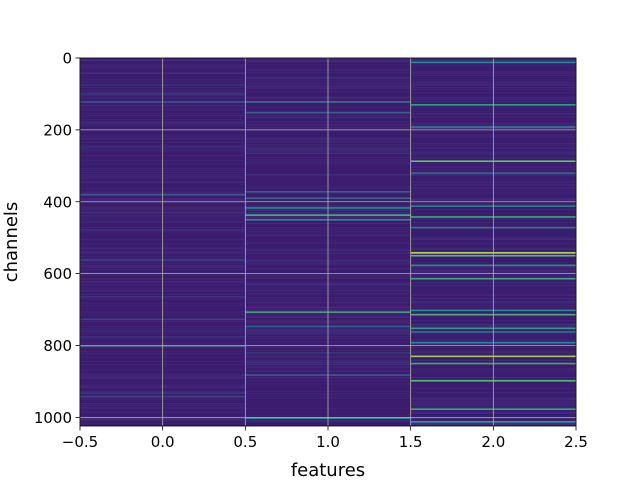 This screenshot has width=640, height=480. What do you see at coordinates (576, 442) in the screenshot?
I see `x-tick-label: 2.5` at bounding box center [576, 442].